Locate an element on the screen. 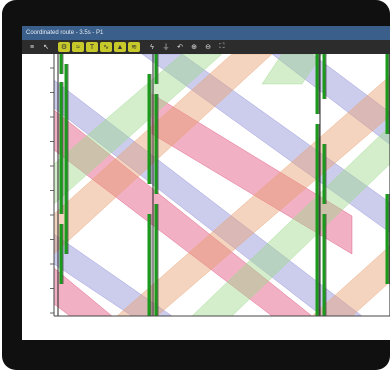  green-band is located at coordinates (292, 69).